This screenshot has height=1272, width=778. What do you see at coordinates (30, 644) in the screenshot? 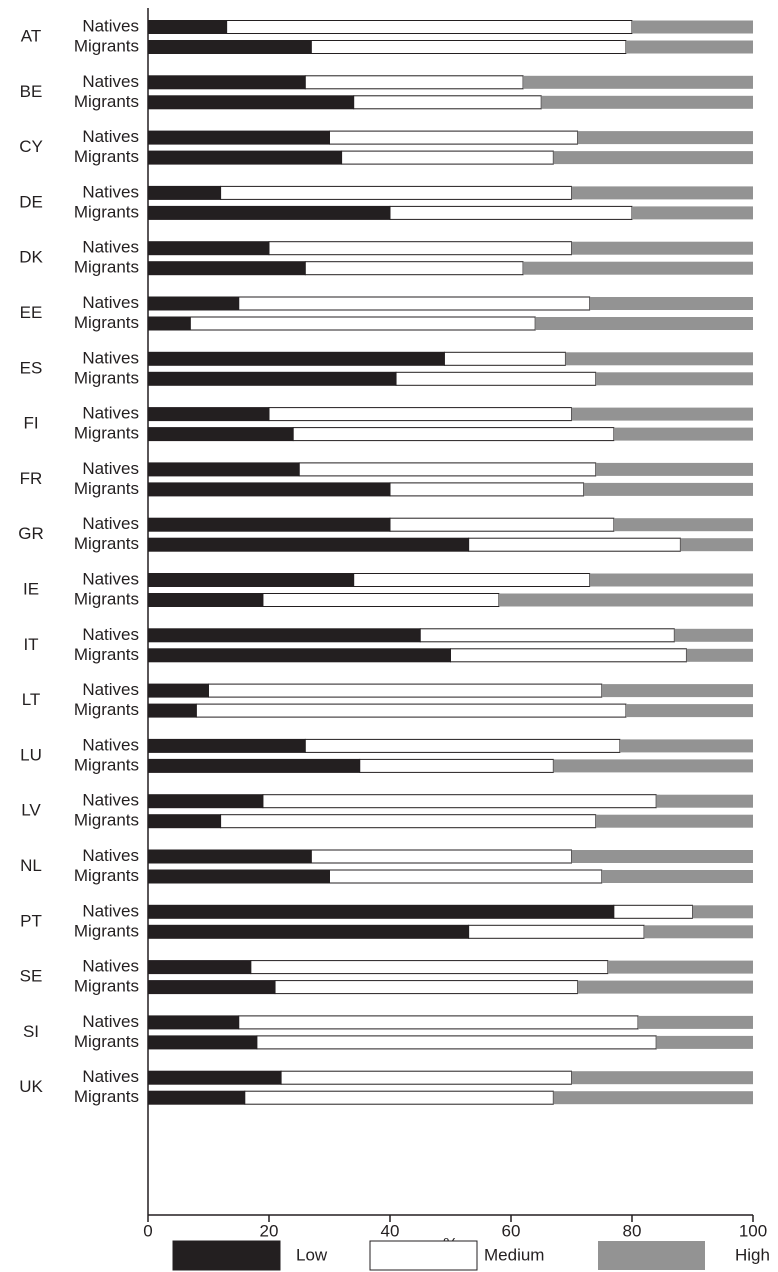
I see `country-label: IT` at bounding box center [30, 644].